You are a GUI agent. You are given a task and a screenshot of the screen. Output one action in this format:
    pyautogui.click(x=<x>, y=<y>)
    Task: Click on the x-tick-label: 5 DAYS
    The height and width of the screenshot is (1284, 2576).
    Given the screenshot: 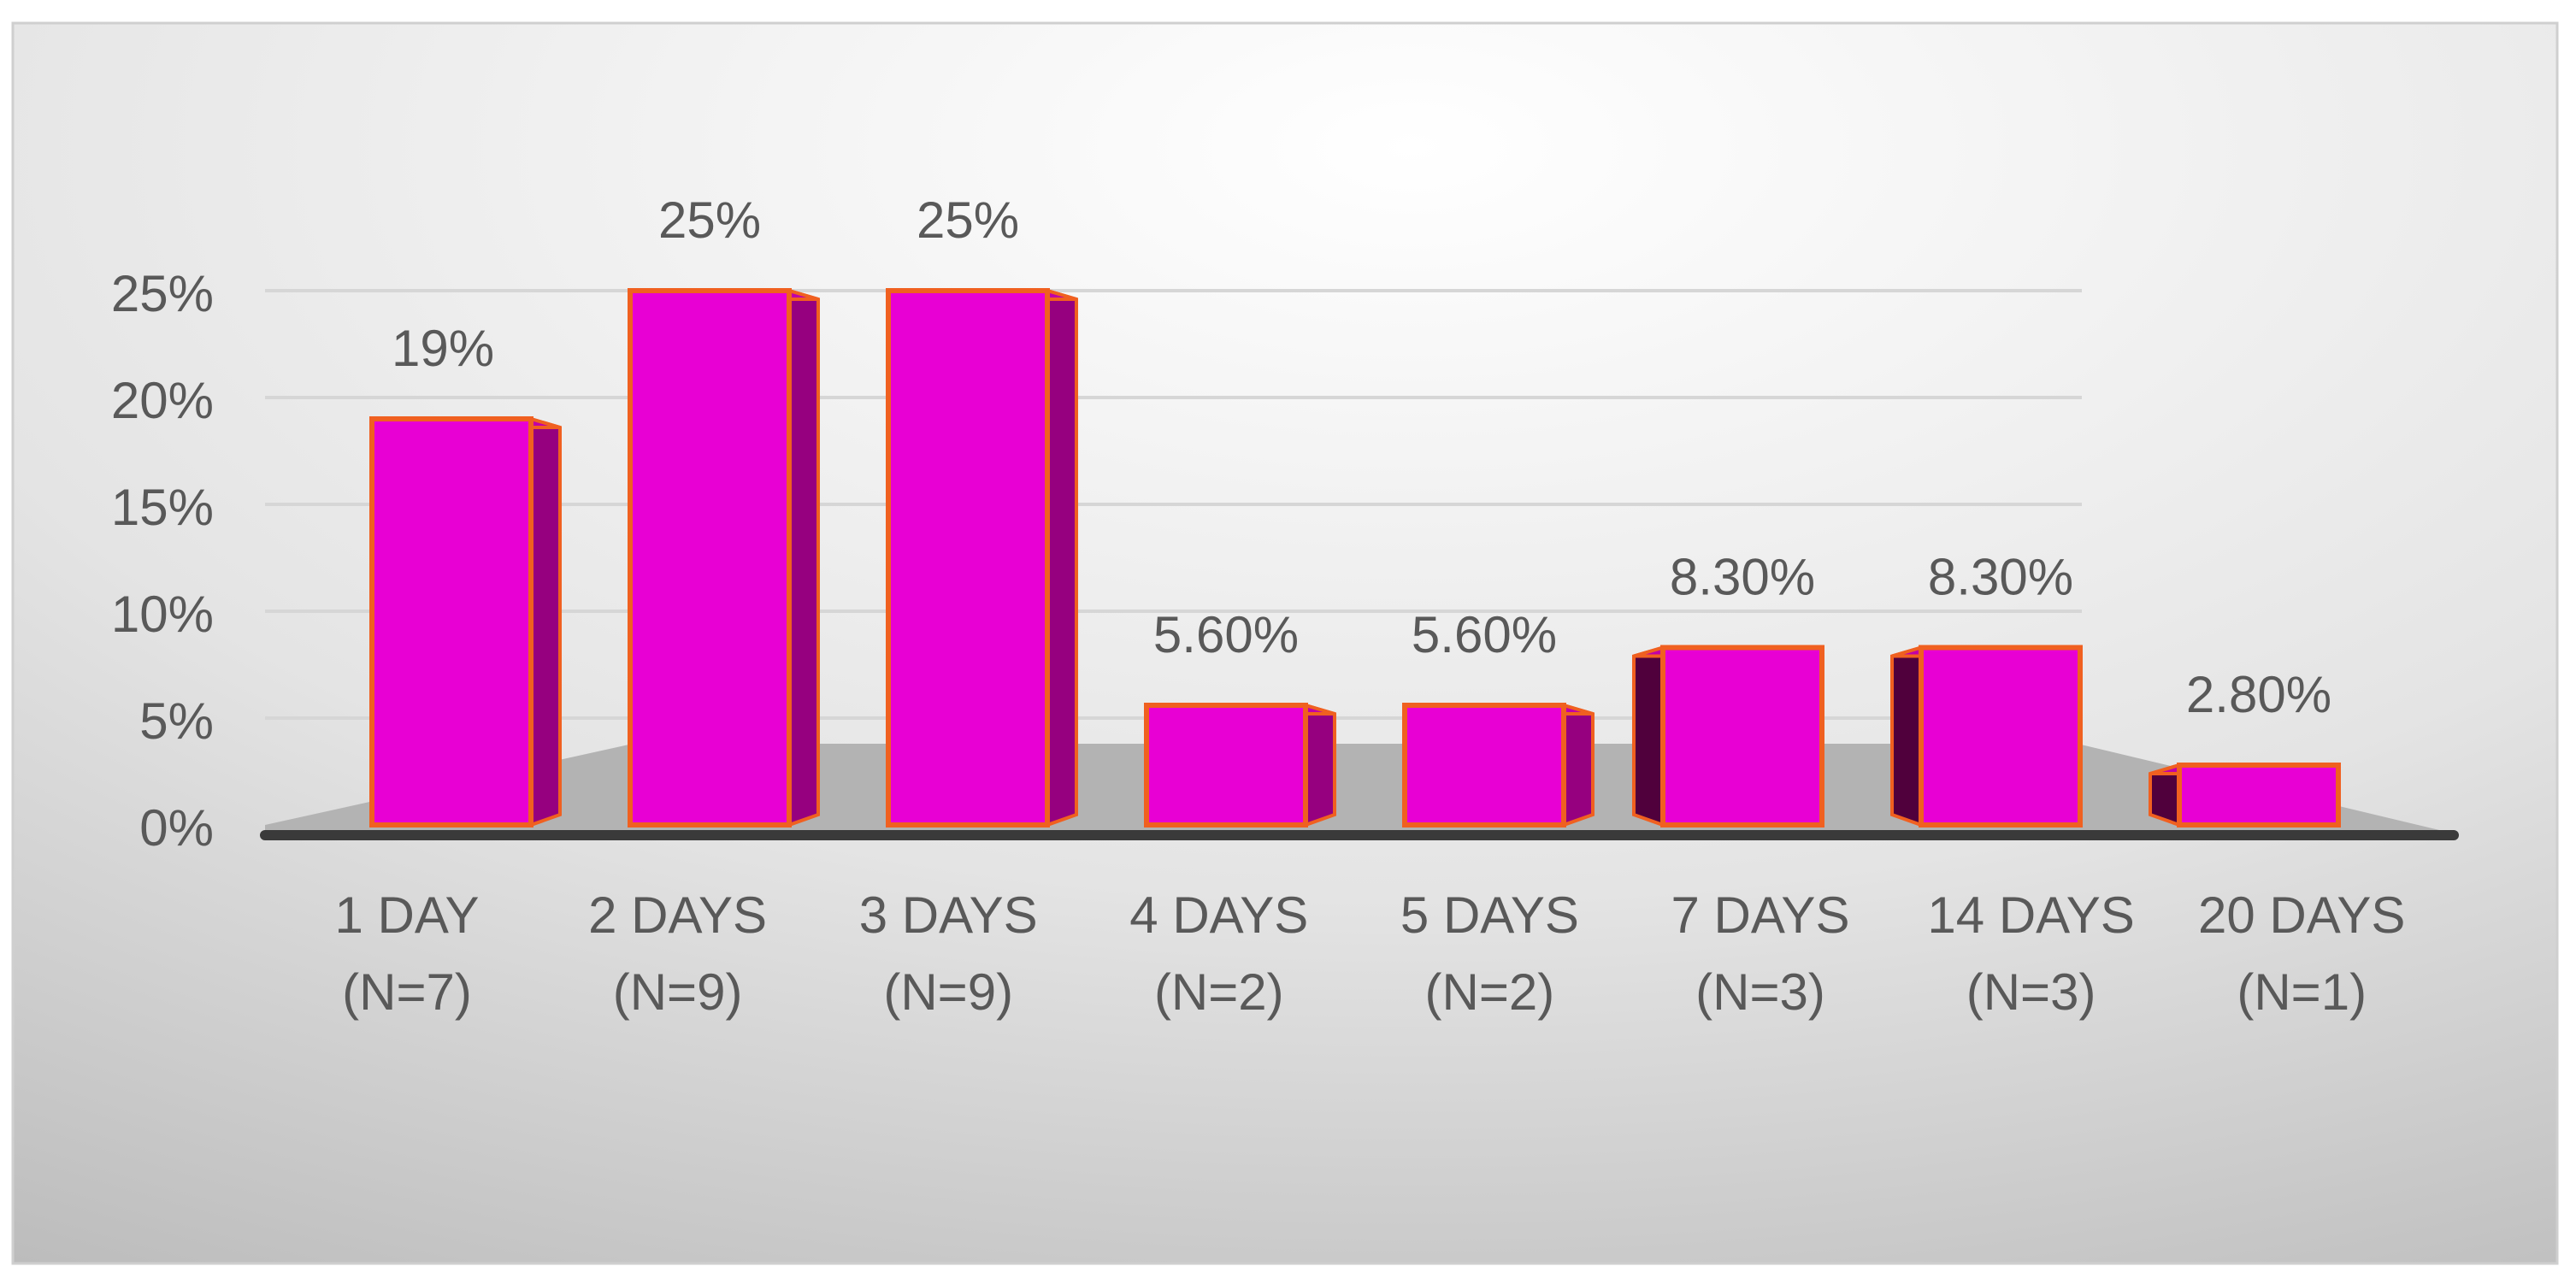 What is the action you would take?
    pyautogui.click(x=1489, y=915)
    